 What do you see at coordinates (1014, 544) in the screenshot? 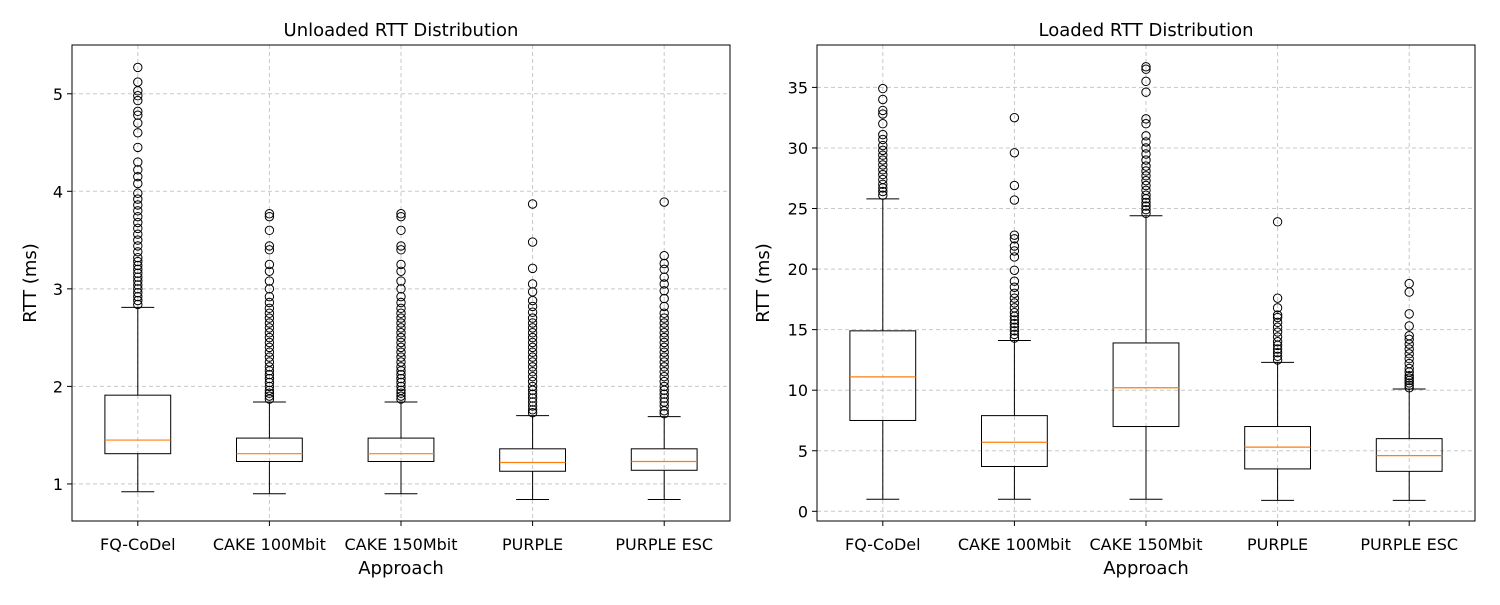
I see `x-tick-label: CAKE 100Mbit` at bounding box center [1014, 544].